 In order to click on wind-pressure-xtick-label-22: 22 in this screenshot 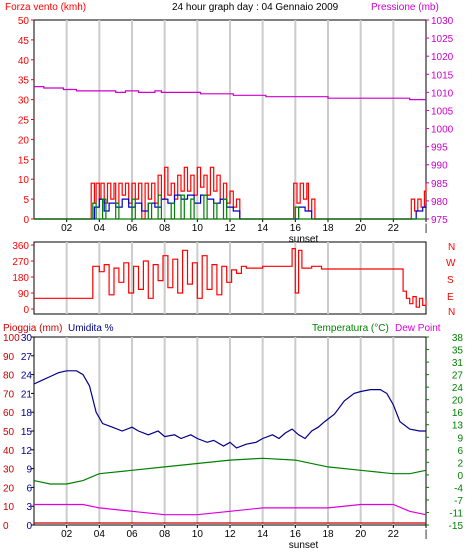, I will do `click(394, 228)`.